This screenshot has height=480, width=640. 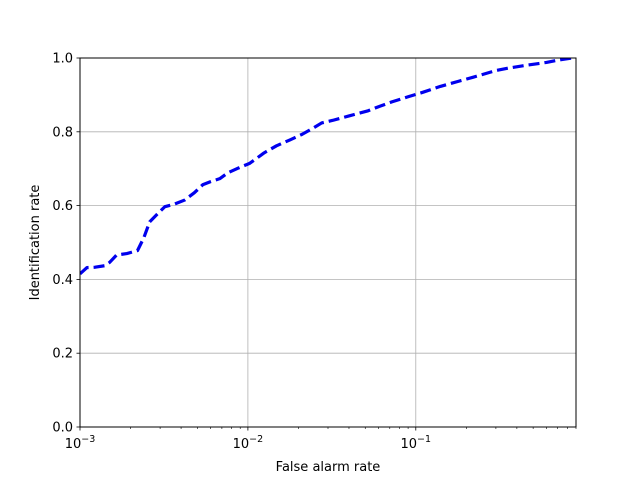 I want to click on y-tick-label: 0.8, so click(x=62, y=132).